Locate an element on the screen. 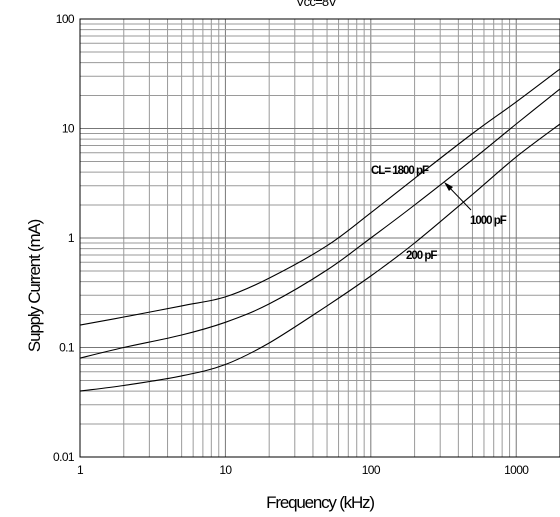  annotation-cl-1800pf: CL= 1800 pF is located at coordinates (400, 171).